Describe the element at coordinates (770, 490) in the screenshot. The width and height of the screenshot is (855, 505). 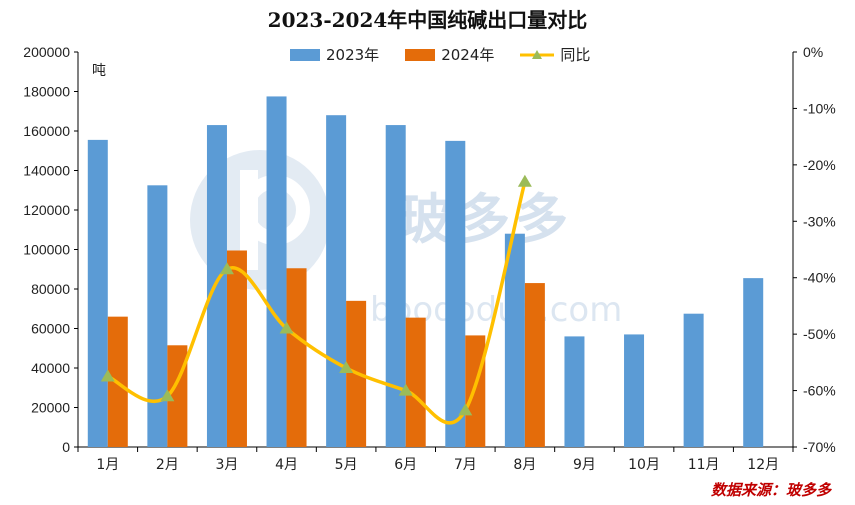
I see `source-note: 数据来源：玻多多` at that location.